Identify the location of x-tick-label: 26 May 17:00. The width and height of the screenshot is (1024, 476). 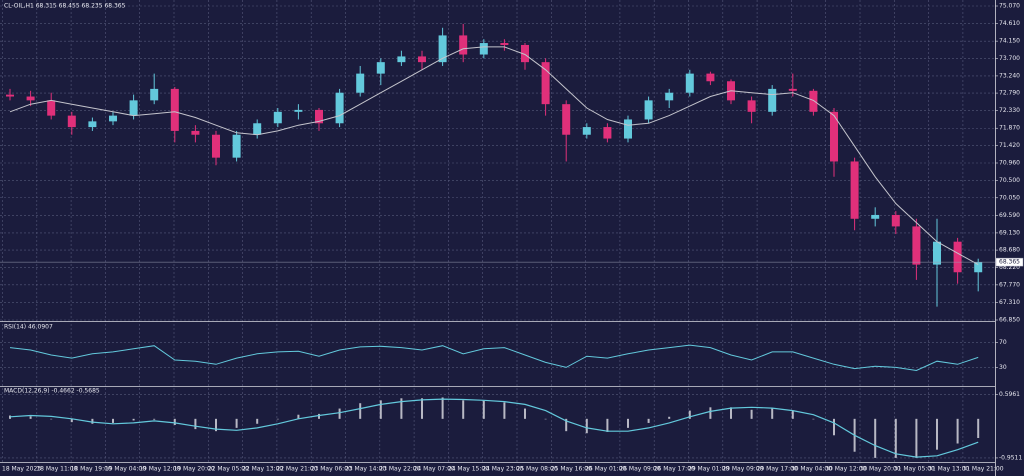
(674, 469).